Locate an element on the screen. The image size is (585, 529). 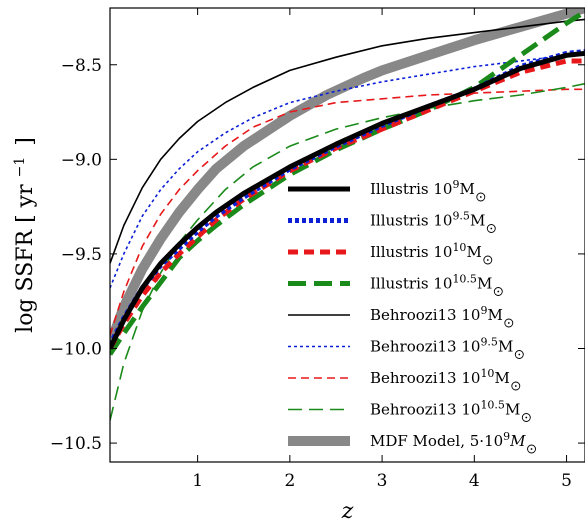
legend-label-4: Behroozi13 109M is located at coordinates (436, 314).